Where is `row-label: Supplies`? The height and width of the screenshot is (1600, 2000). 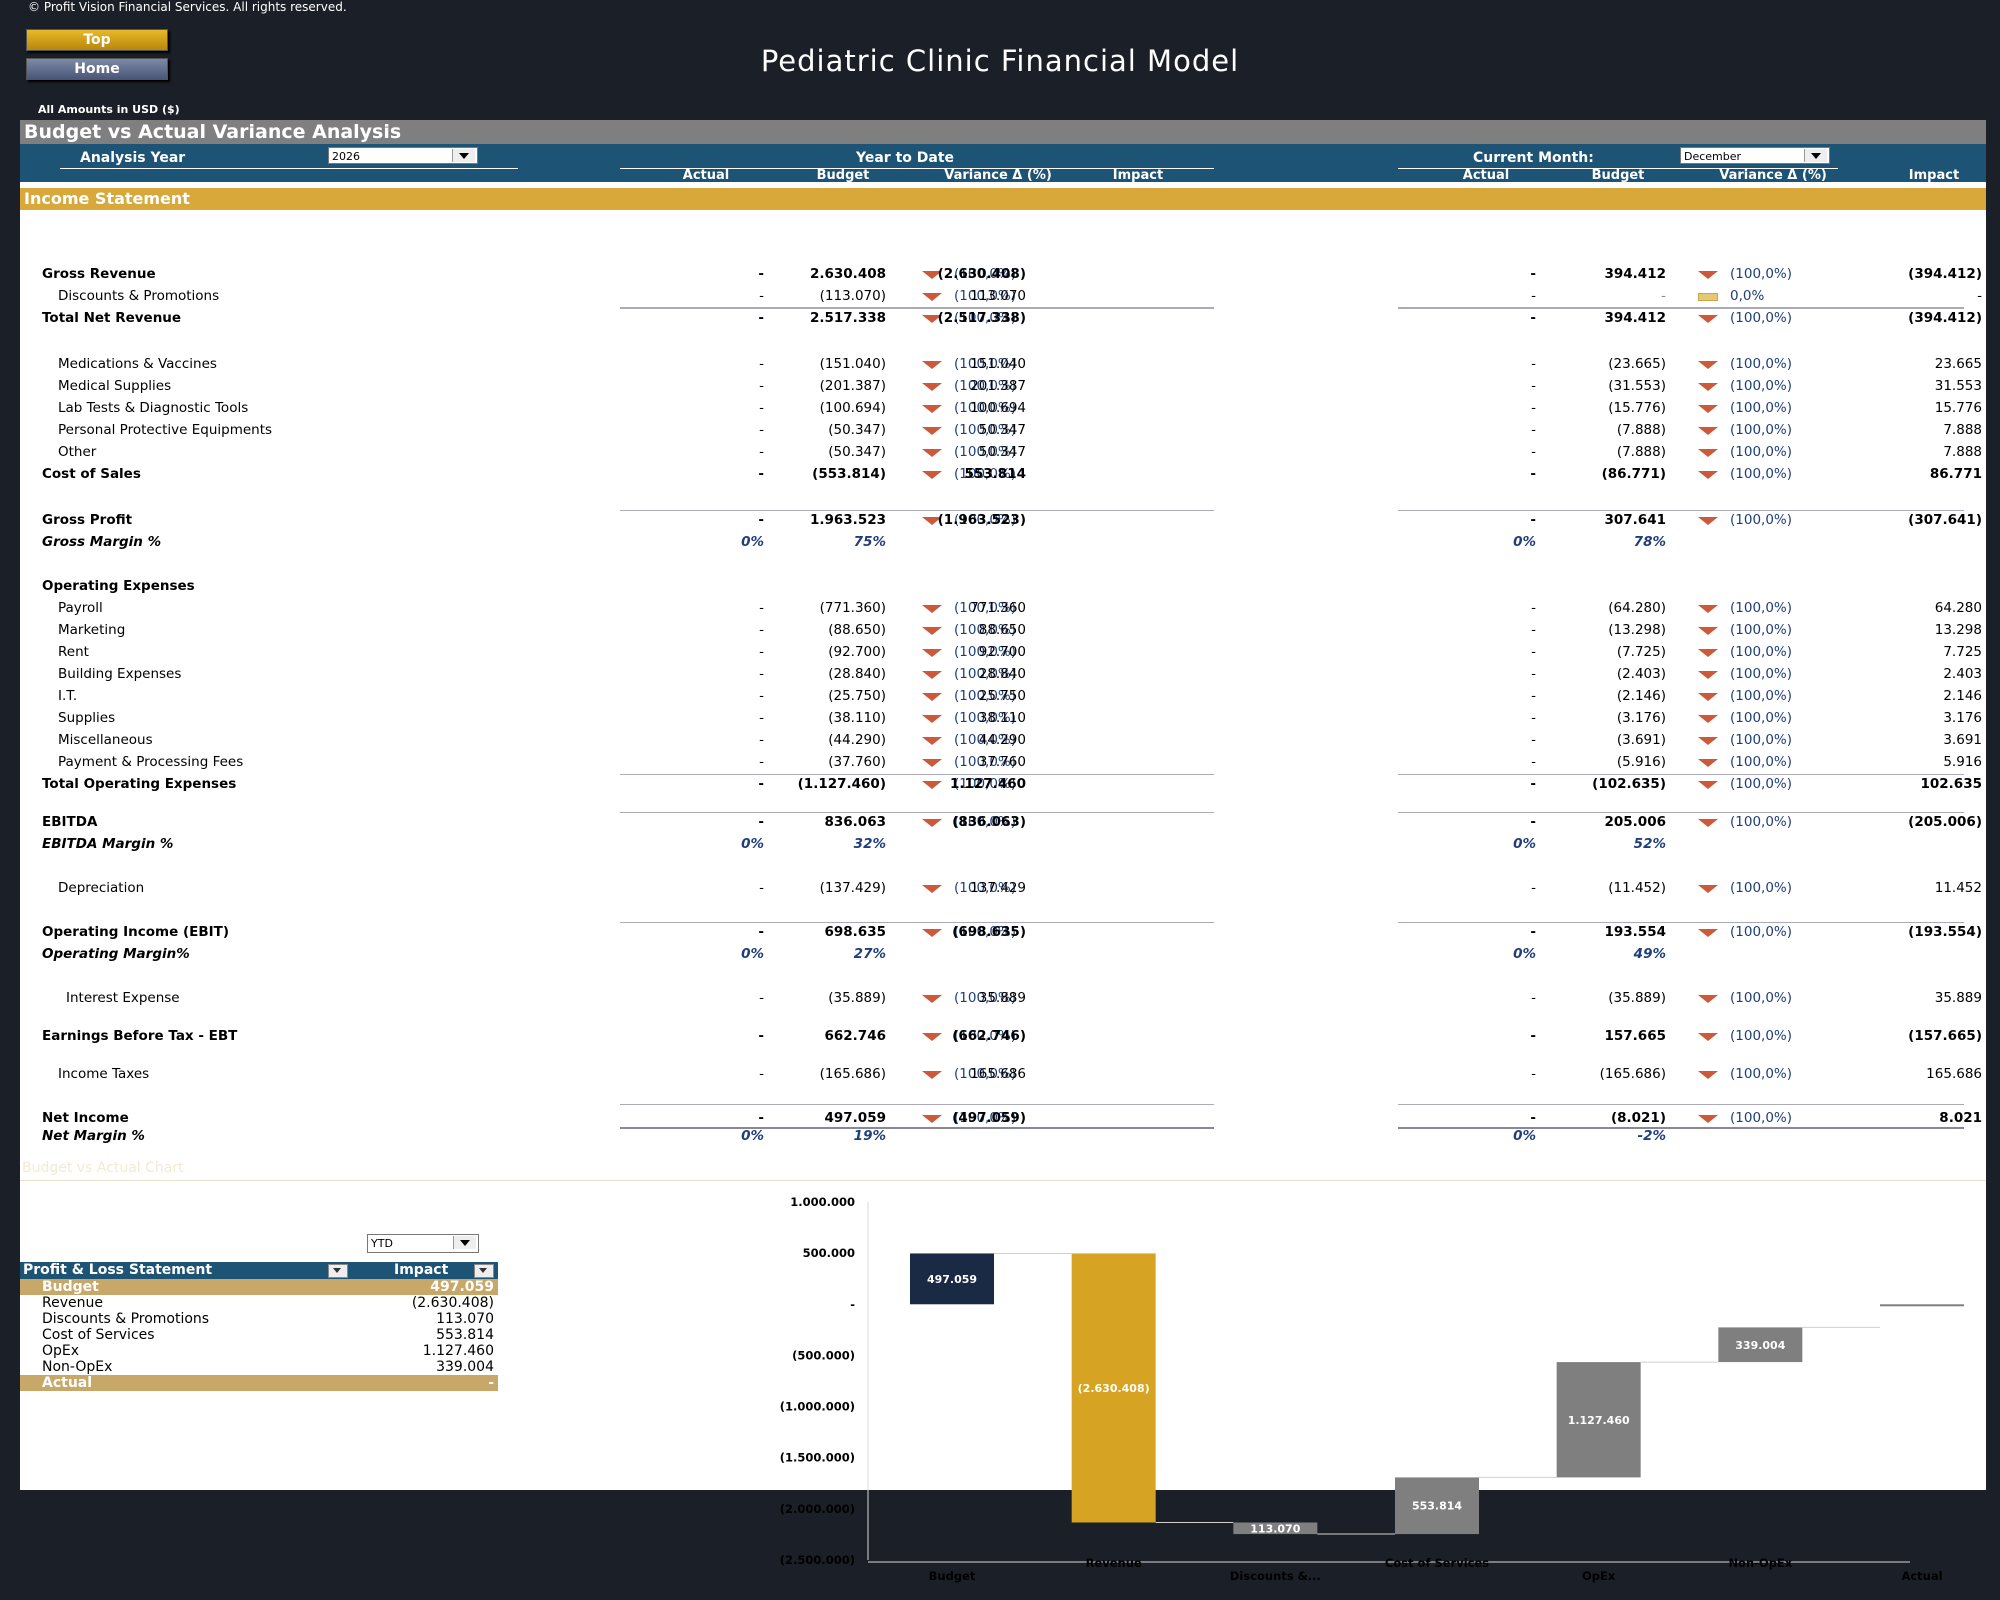
row-label: Supplies is located at coordinates (87, 718).